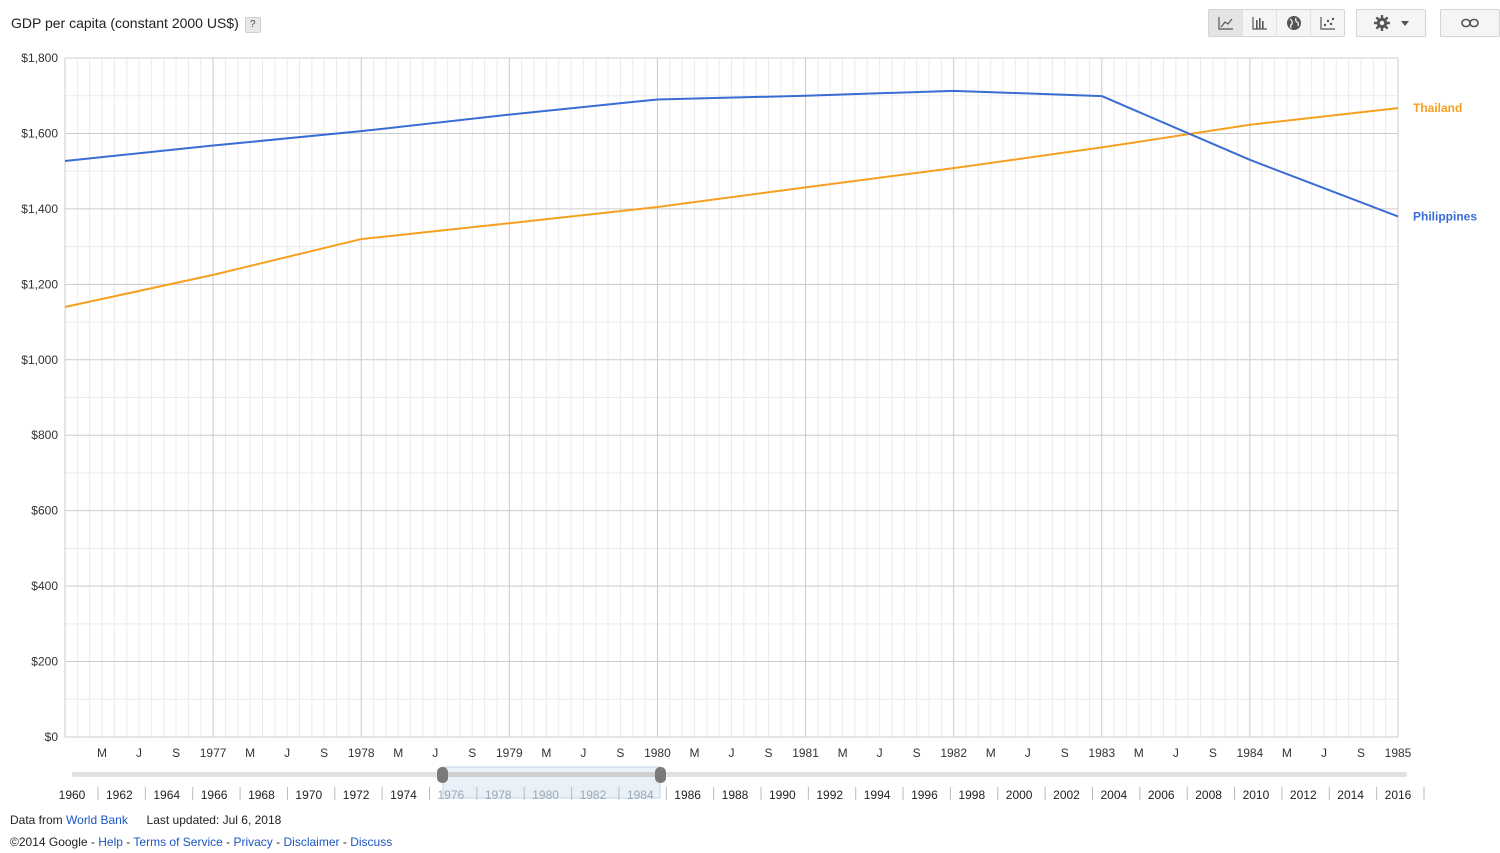 This screenshot has height=853, width=1500. I want to click on timeline-label: 1972, so click(356, 794).